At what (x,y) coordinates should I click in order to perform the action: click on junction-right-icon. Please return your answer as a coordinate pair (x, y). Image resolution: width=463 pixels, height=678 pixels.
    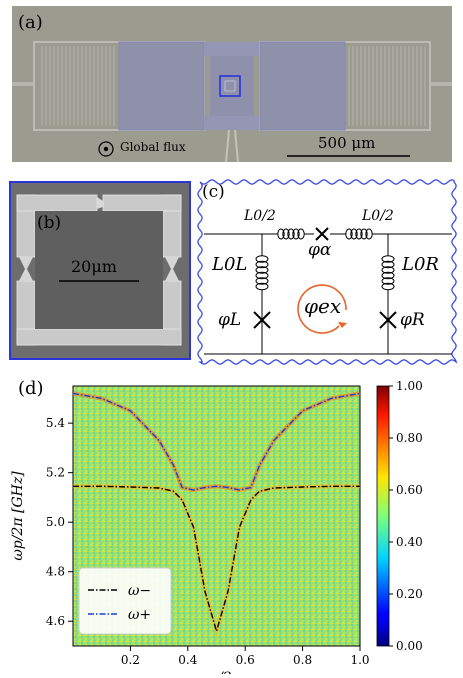
    Looking at the image, I should click on (388, 320).